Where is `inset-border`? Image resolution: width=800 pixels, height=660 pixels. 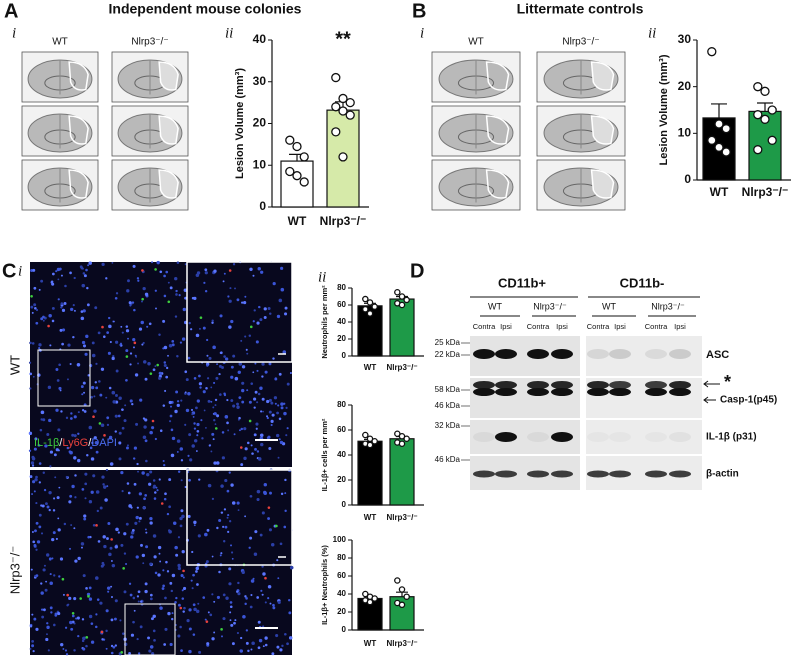 inset-border is located at coordinates (239, 312).